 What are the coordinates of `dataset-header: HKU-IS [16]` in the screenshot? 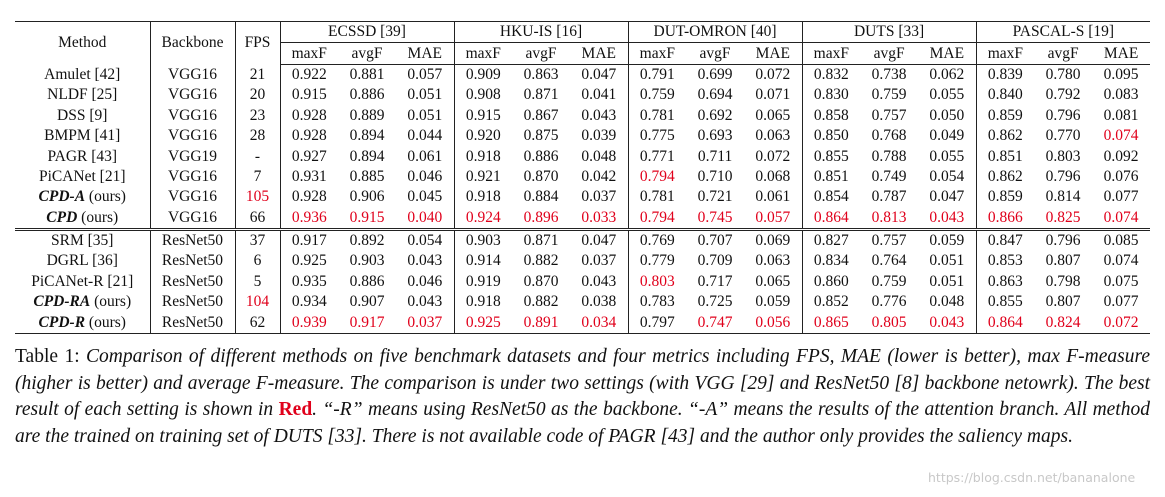 It's located at (541, 32).